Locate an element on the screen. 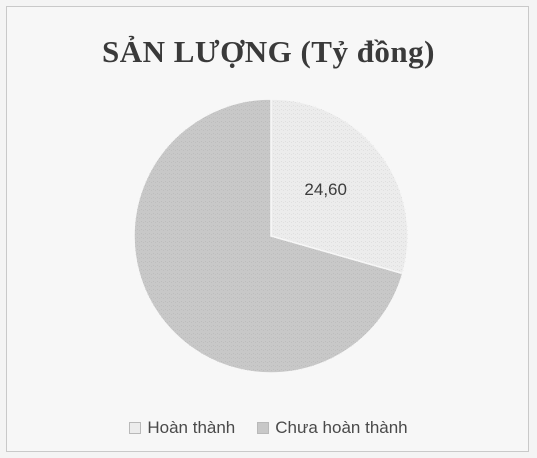 The height and width of the screenshot is (458, 537). legend-swatch-chua-hoan-thanh is located at coordinates (263, 428).